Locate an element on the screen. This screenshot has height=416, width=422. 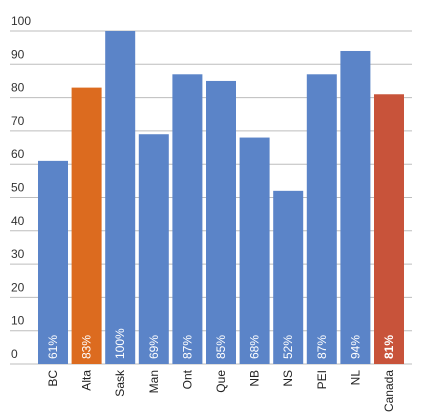
y-tick-label: 10 is located at coordinates (18, 321).